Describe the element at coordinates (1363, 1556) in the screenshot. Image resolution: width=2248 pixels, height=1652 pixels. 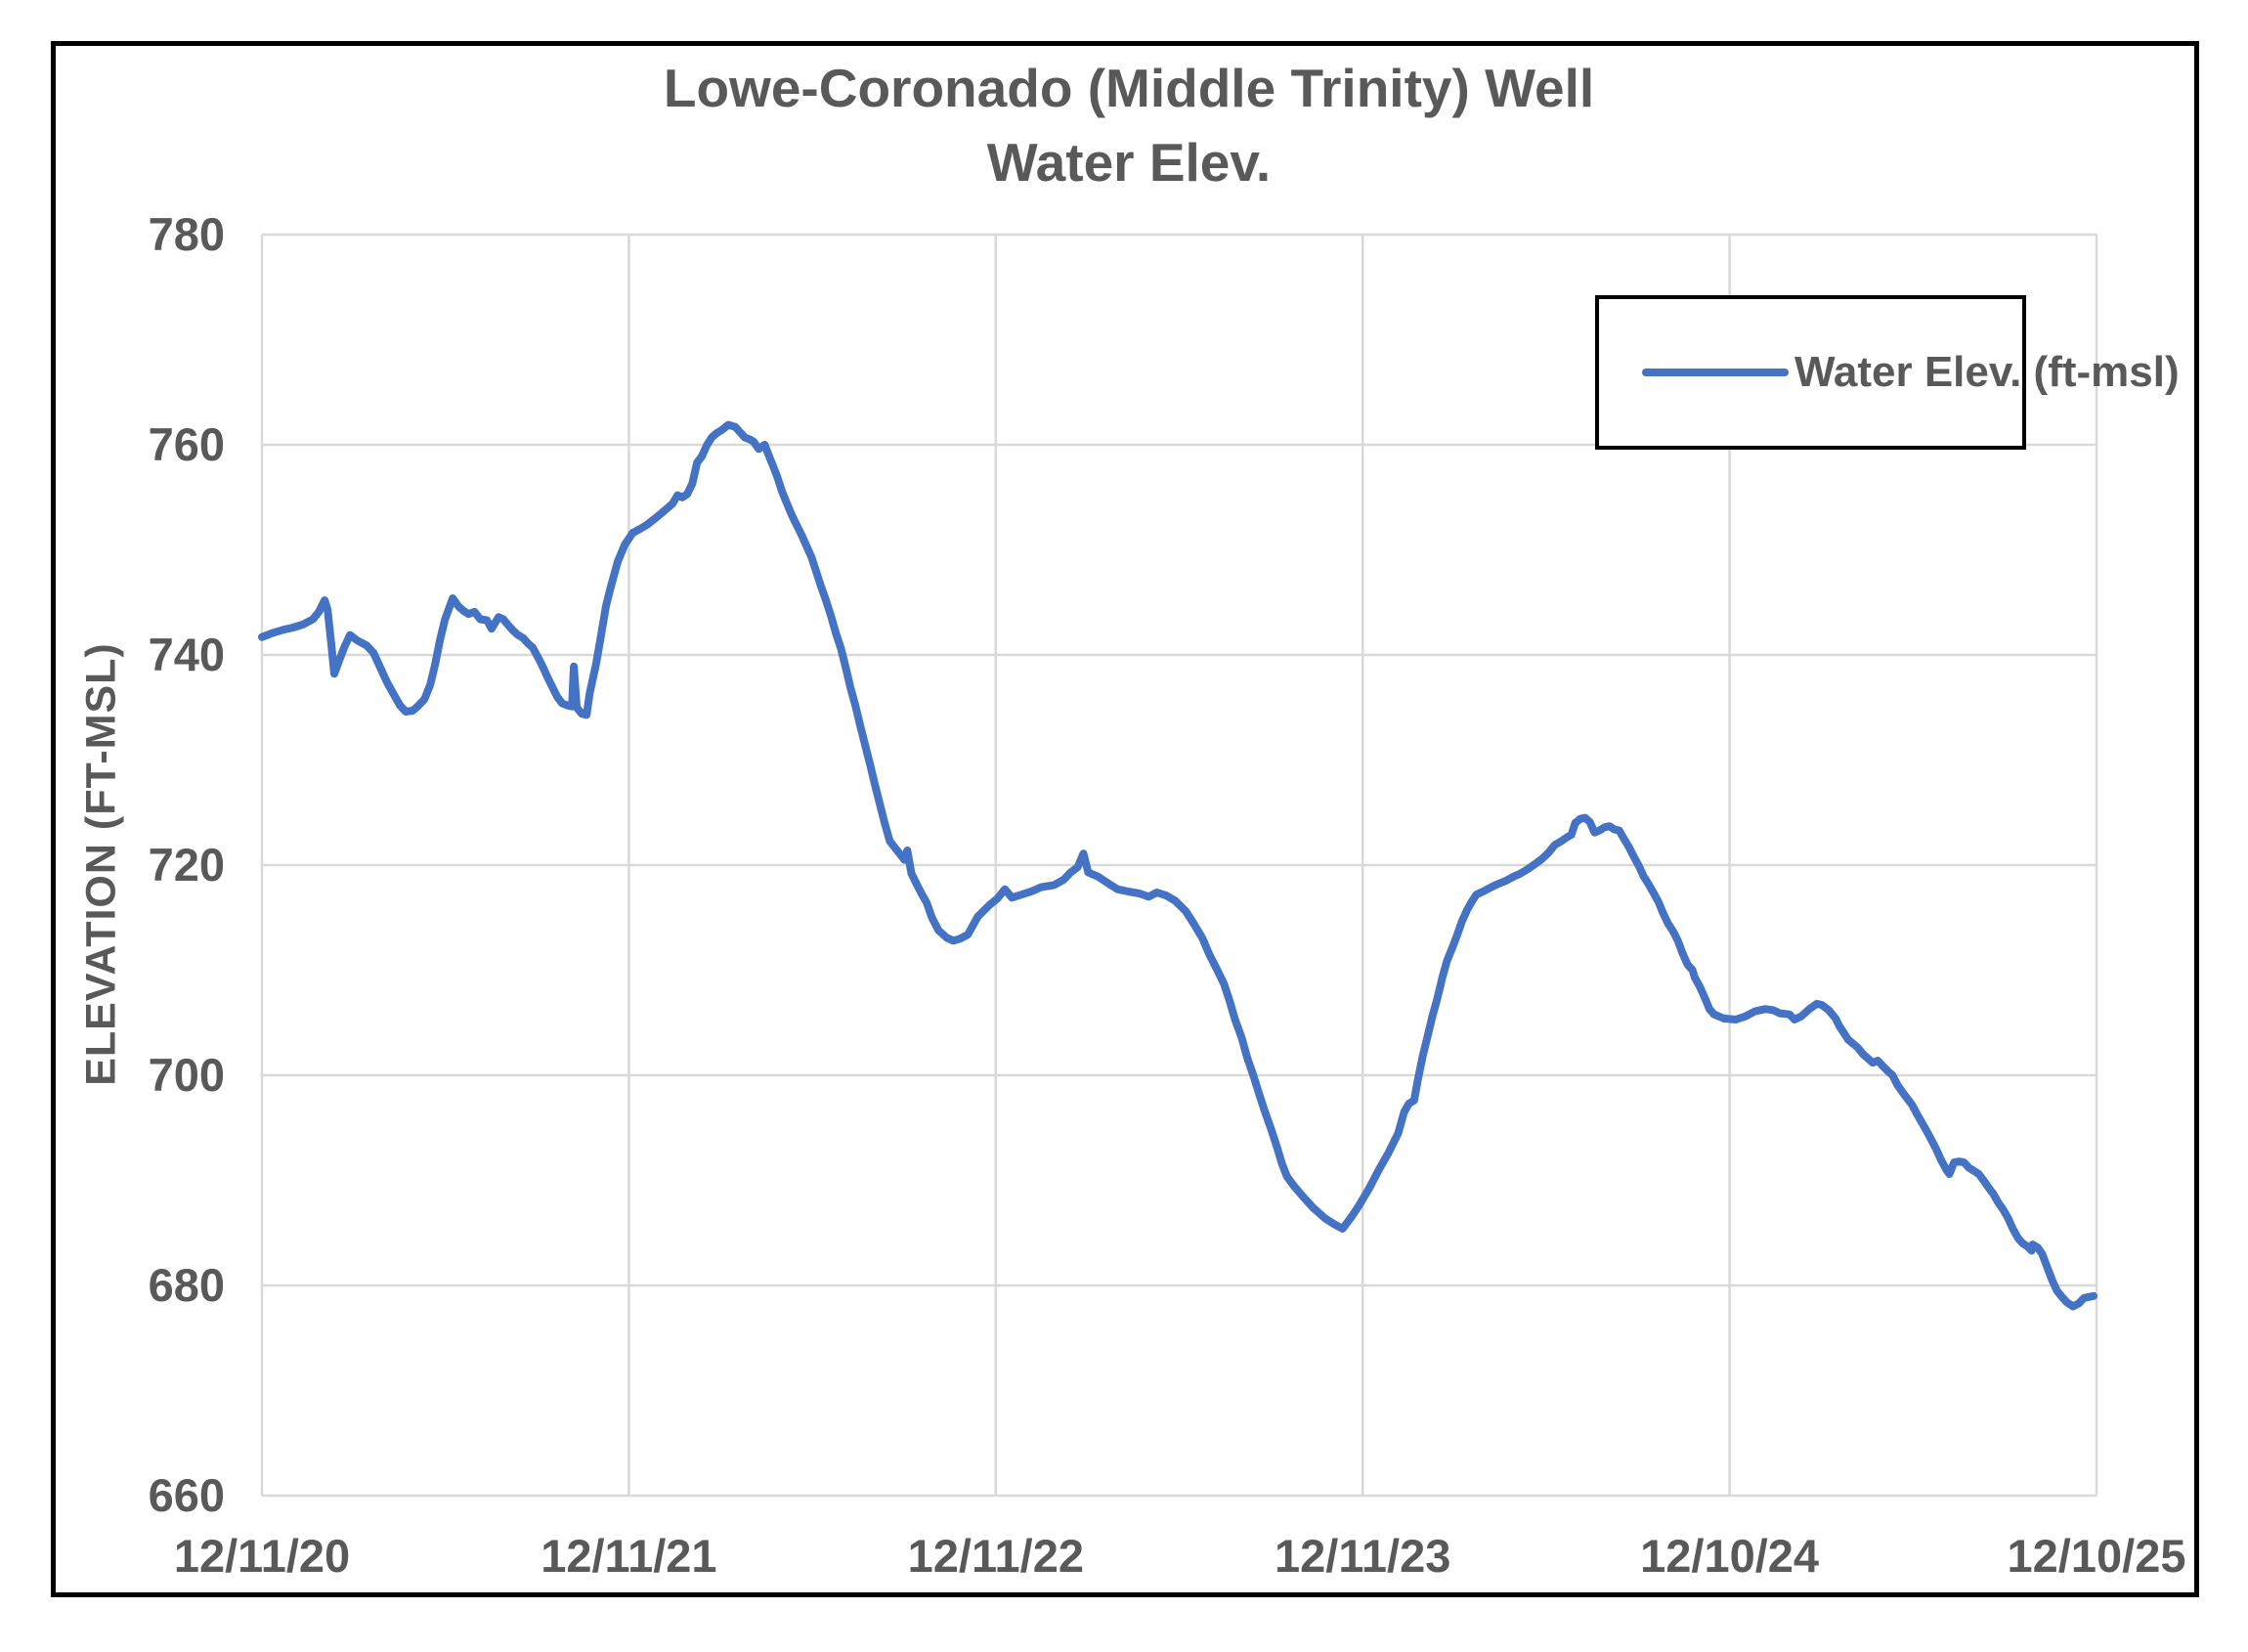
I see `x-tick-label-12/11/23: 12/11/23` at that location.